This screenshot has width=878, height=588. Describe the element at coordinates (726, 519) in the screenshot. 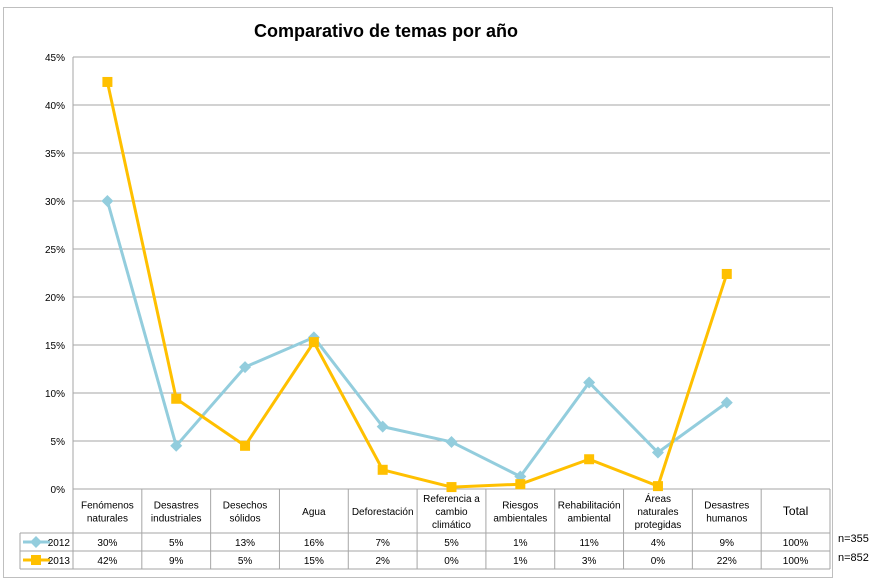

I see `category-label: humanos` at that location.